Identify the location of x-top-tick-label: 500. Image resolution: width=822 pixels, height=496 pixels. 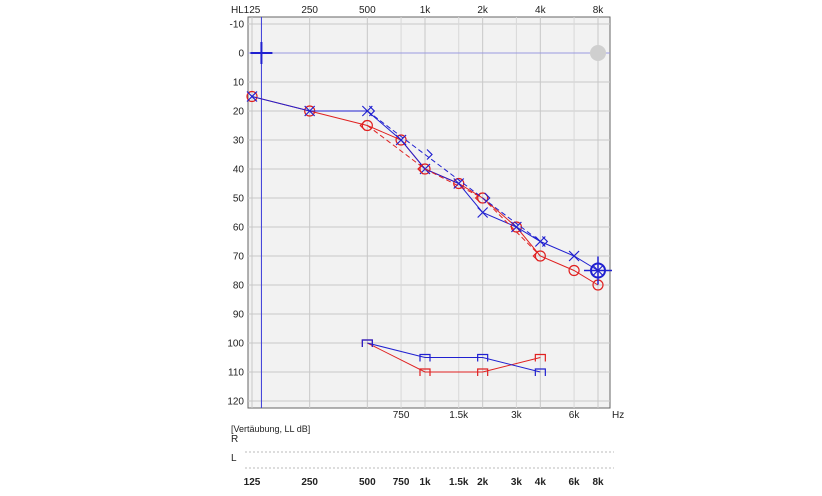
(367, 10).